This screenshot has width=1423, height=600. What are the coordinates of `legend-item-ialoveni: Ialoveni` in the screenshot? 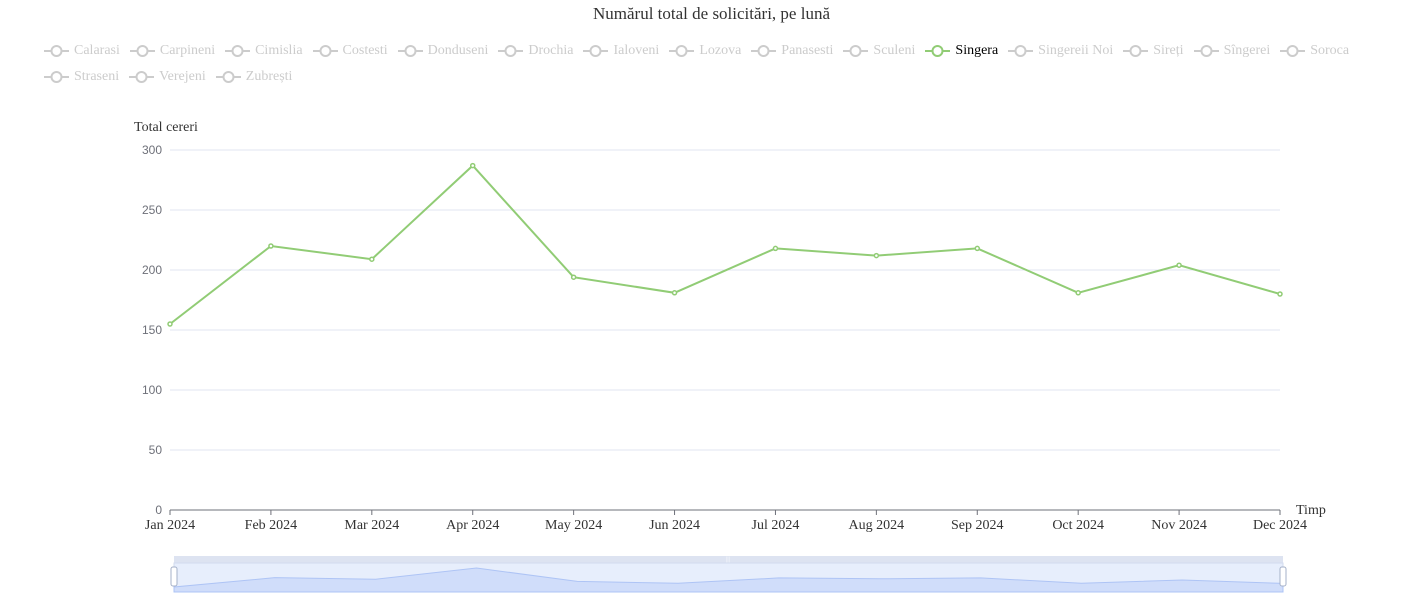 It's located at (621, 51).